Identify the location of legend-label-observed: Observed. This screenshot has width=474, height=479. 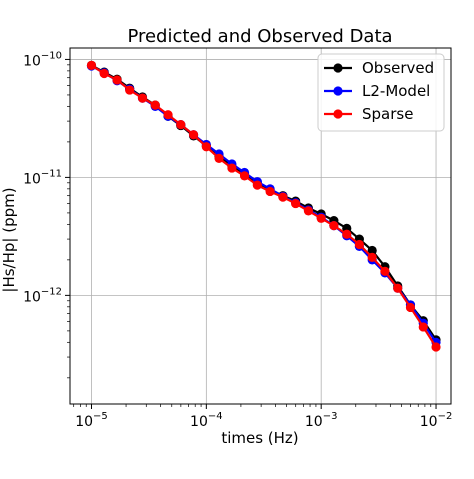
(398, 68).